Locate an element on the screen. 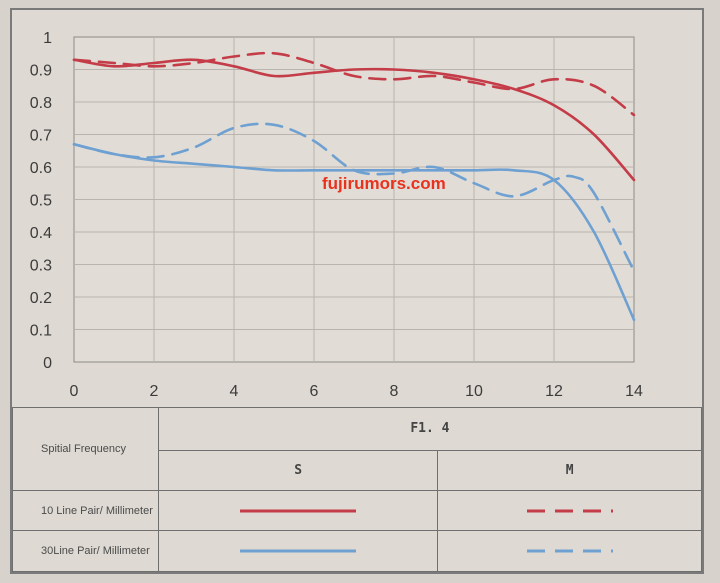 Image resolution: width=720 pixels, height=583 pixels. row-label-30lp: 30Line Pair/ Millimeter is located at coordinates (85, 551).